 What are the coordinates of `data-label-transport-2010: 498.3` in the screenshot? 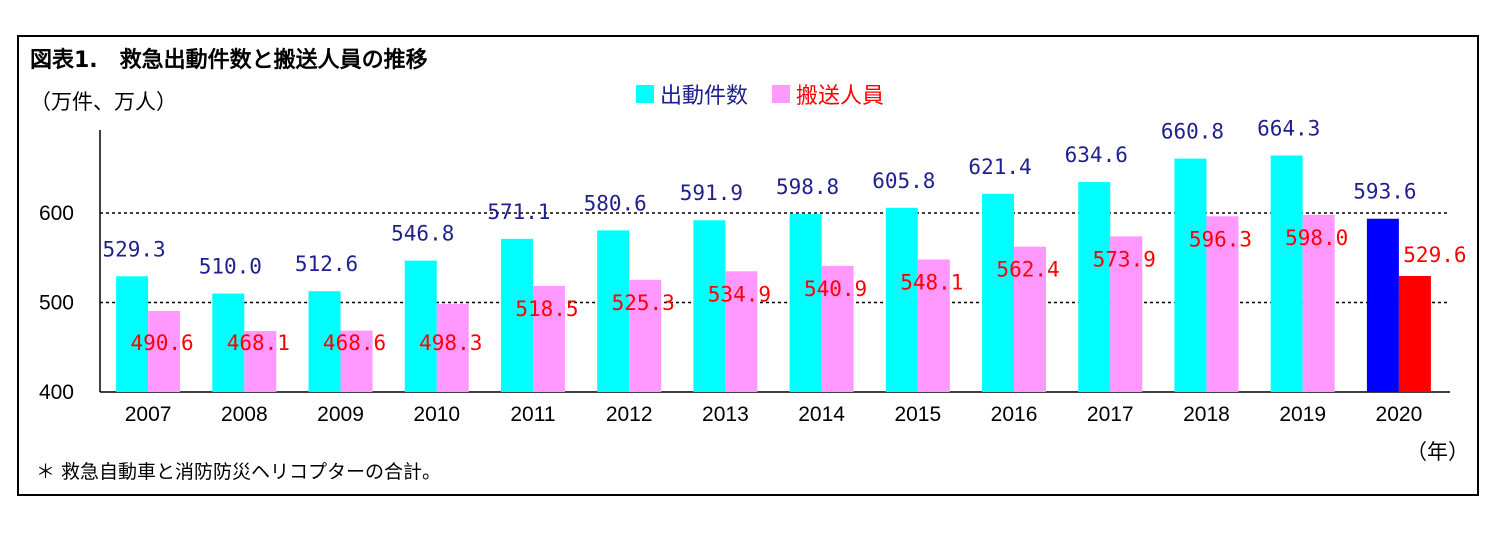 It's located at (450, 343).